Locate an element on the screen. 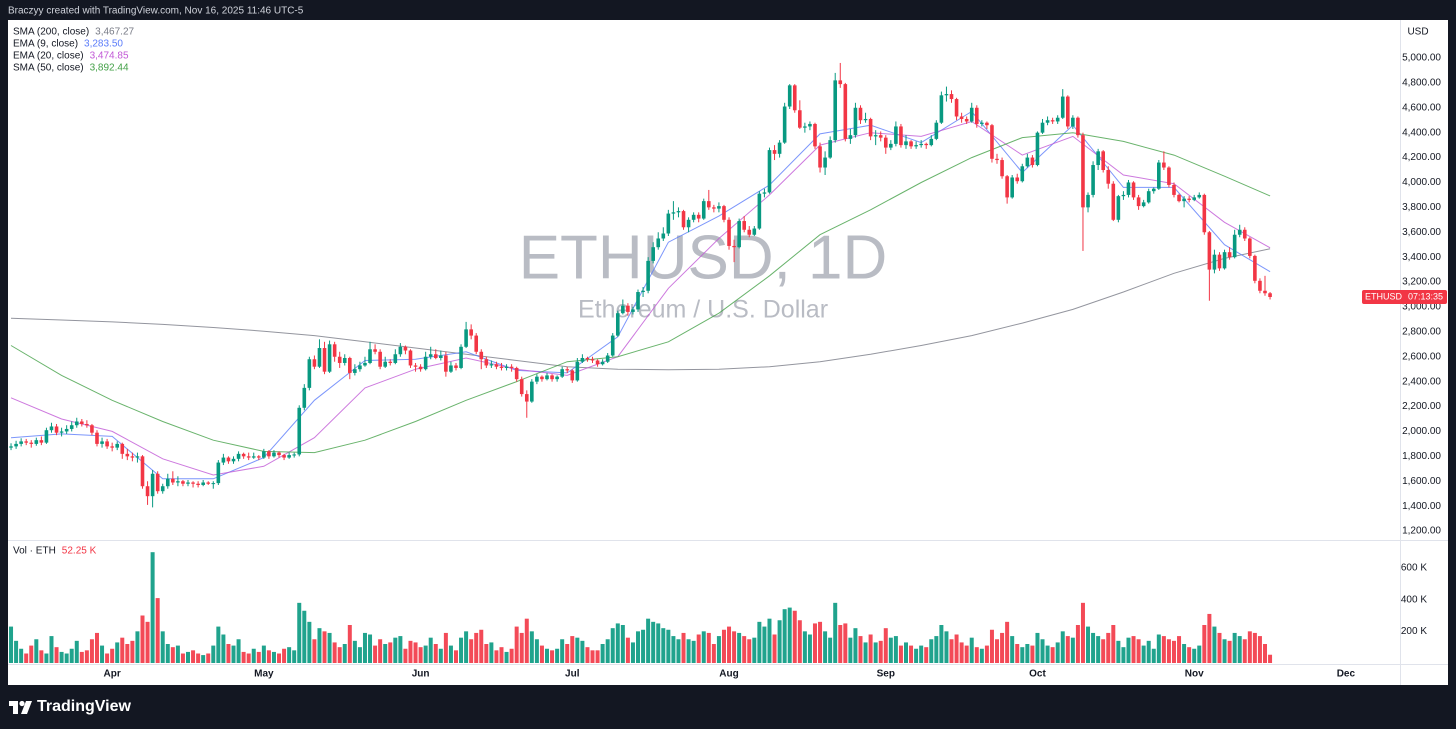 This screenshot has width=1456, height=729. volume-tick-label: 400 K is located at coordinates (1414, 599).